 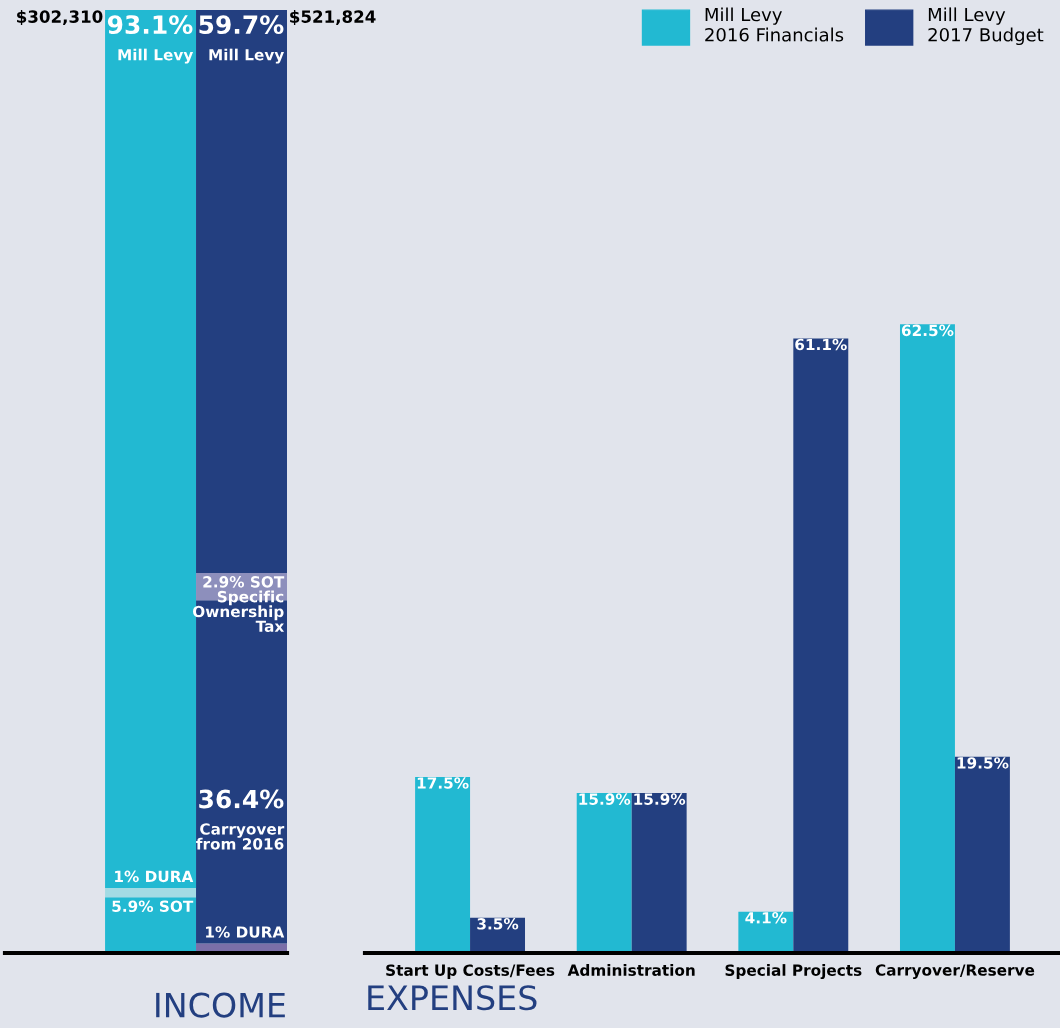 What do you see at coordinates (240, 819) in the screenshot?
I see `data-label: 36.4% Carryover from 2016` at bounding box center [240, 819].